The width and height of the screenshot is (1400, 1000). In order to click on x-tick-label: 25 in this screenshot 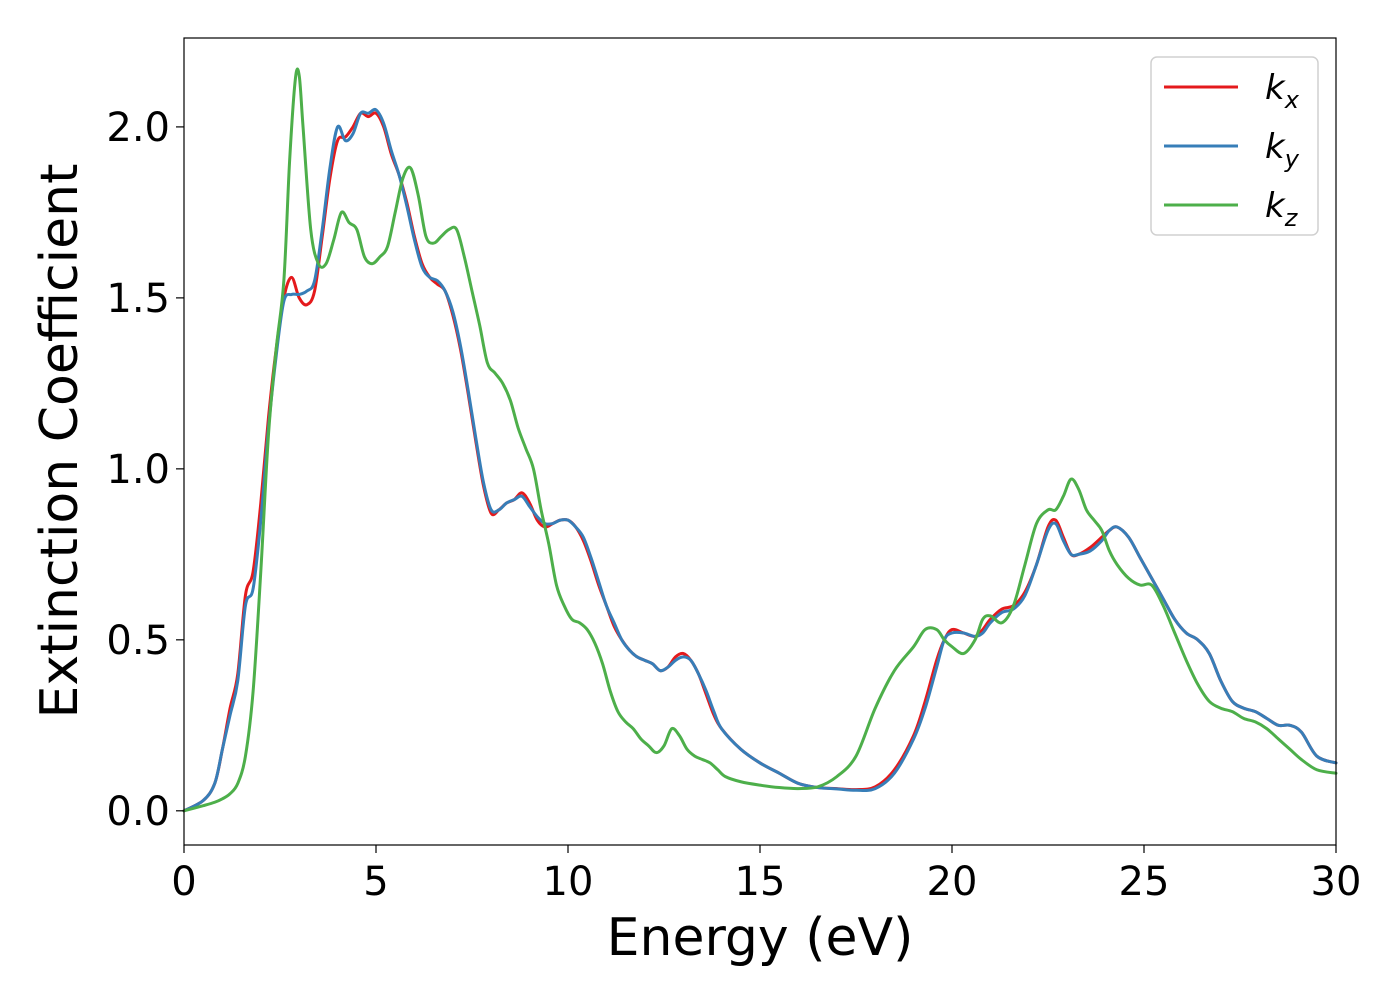, I will do `click(1144, 882)`.